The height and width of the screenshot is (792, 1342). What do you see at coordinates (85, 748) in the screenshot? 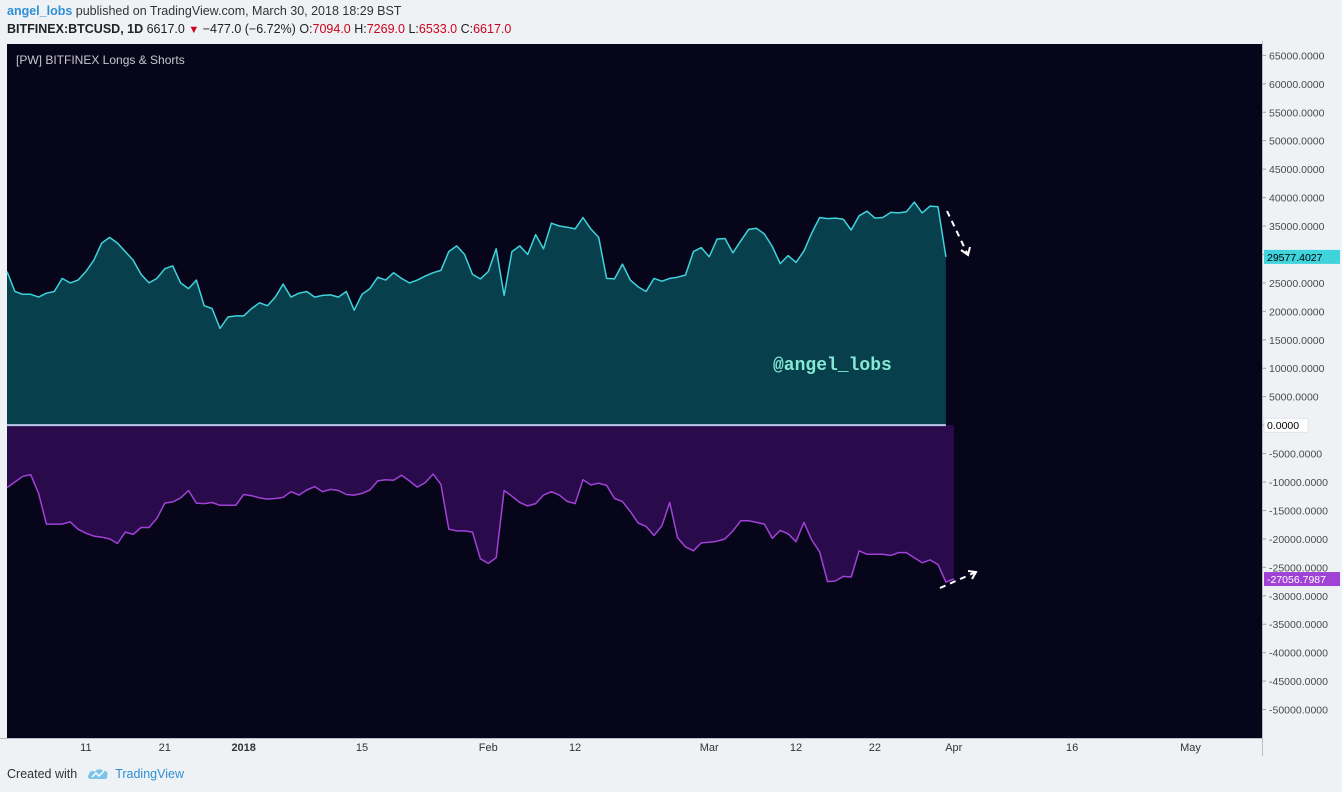
I see `x-tick-label: 11` at bounding box center [85, 748].